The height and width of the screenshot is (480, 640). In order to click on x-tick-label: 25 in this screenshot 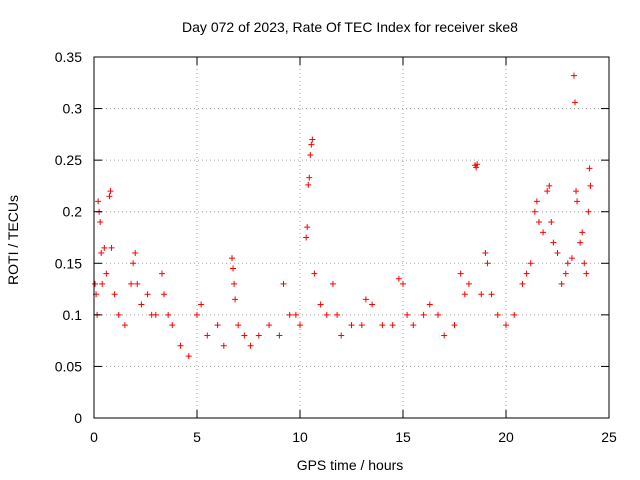, I will do `click(609, 437)`.